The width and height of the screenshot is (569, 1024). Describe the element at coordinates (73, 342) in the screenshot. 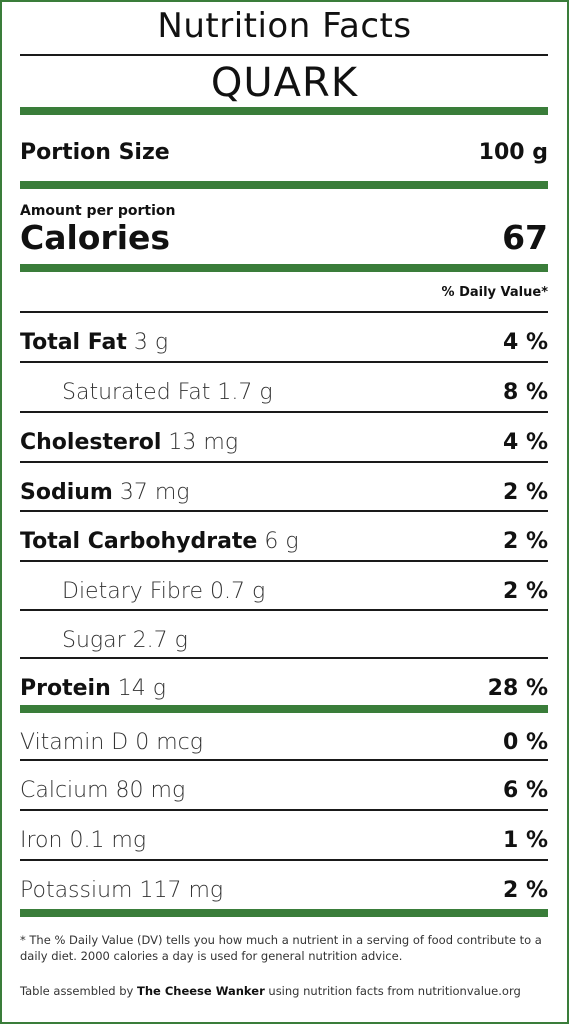

I see `nutrient-name: Total Fat` at that location.